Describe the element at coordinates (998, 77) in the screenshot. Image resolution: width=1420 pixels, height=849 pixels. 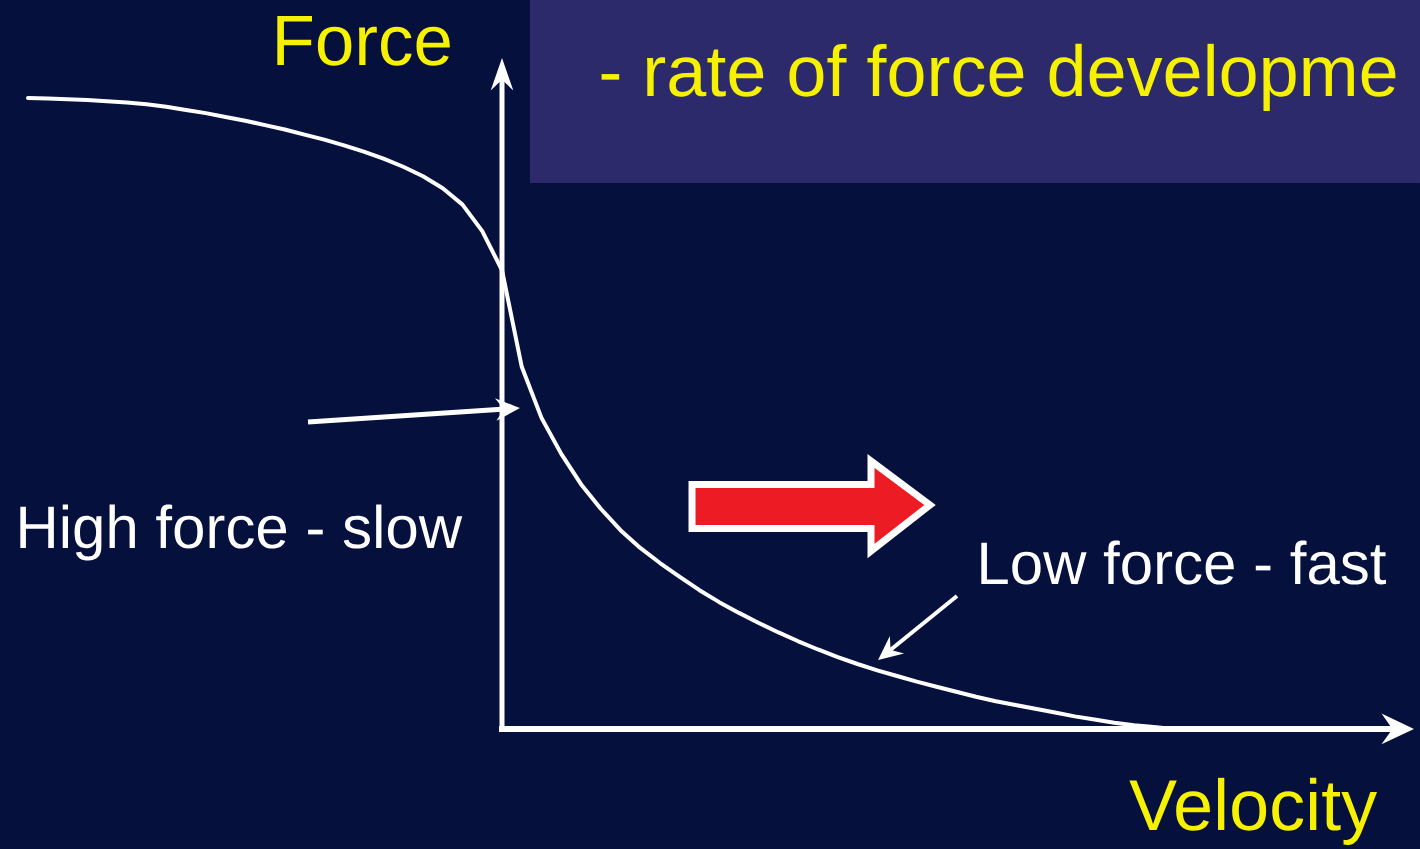
I see `chart-subtitle: - rate of force developme` at that location.